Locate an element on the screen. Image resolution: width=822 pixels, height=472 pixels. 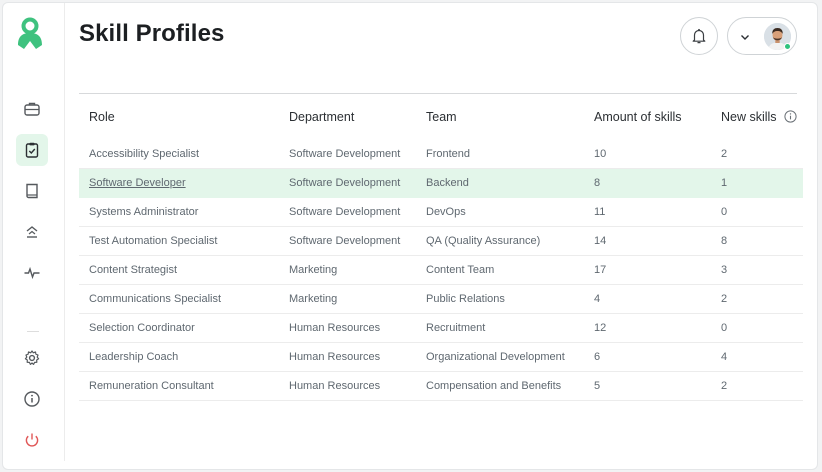
cell-team: Frontend is located at coordinates (448, 154).